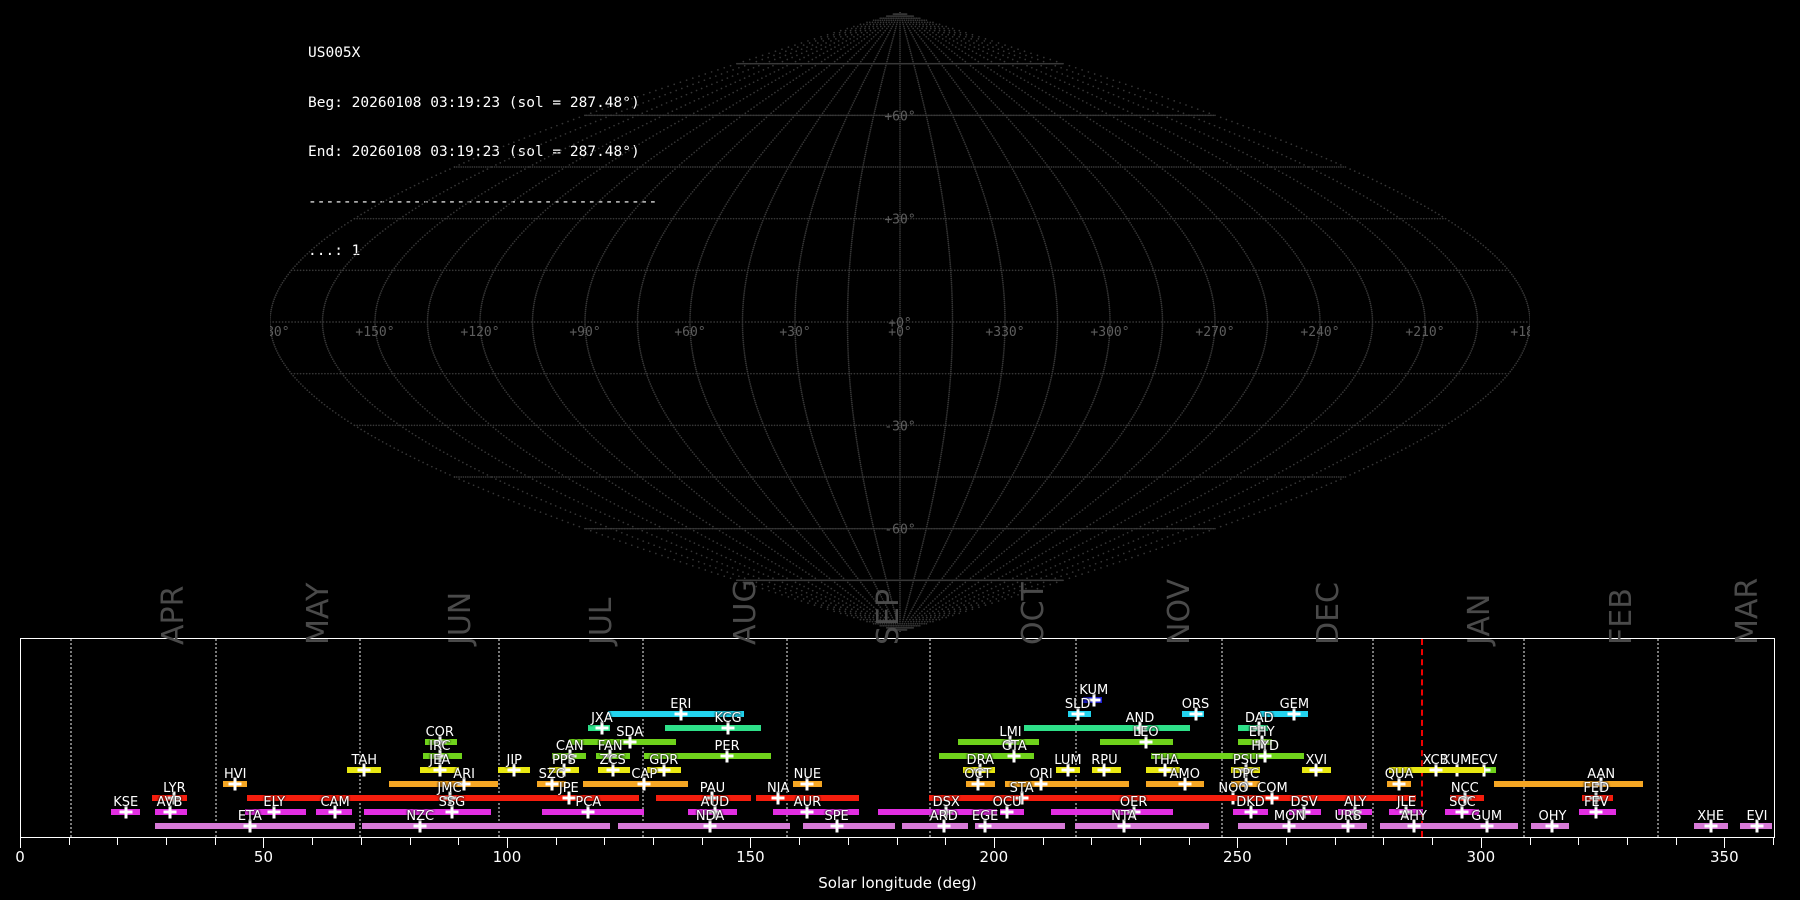  What do you see at coordinates (1724, 857) in the screenshot?
I see `xaxis-tick-label: 350` at bounding box center [1724, 857].